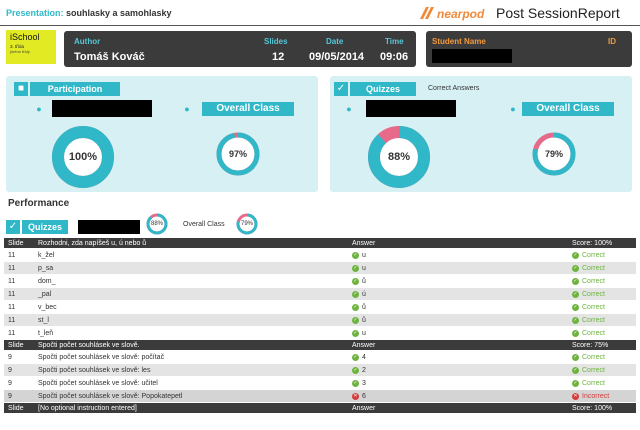 Image resolution: width=640 pixels, height=430 pixels. Describe the element at coordinates (47, 307) in the screenshot. I see `row-question: v_bec` at that location.